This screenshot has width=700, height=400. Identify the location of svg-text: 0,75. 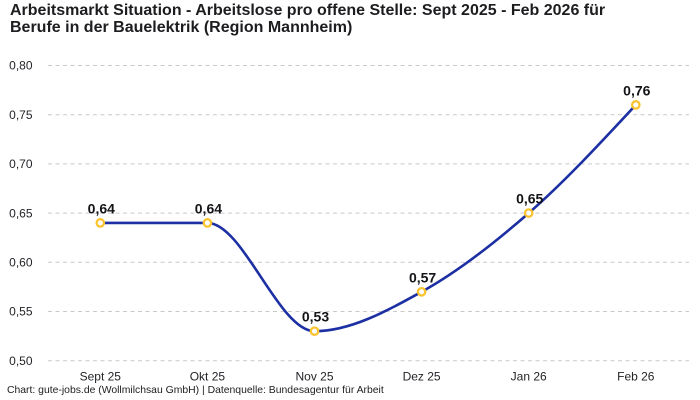
(21, 115).